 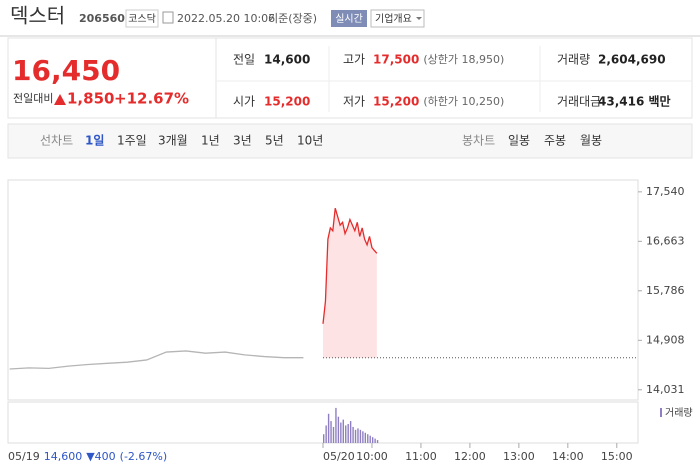 What do you see at coordinates (519, 141) in the screenshot?
I see `tab: 일봉` at bounding box center [519, 141].